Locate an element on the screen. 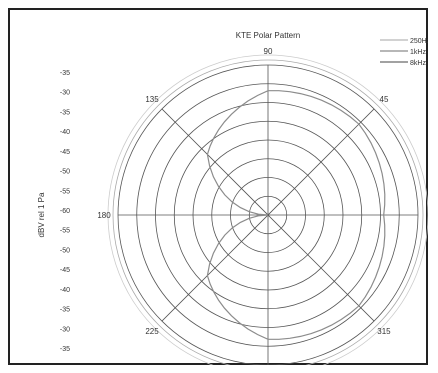  y-axis-label: dBV rel 1 Pa is located at coordinates (41, 214).